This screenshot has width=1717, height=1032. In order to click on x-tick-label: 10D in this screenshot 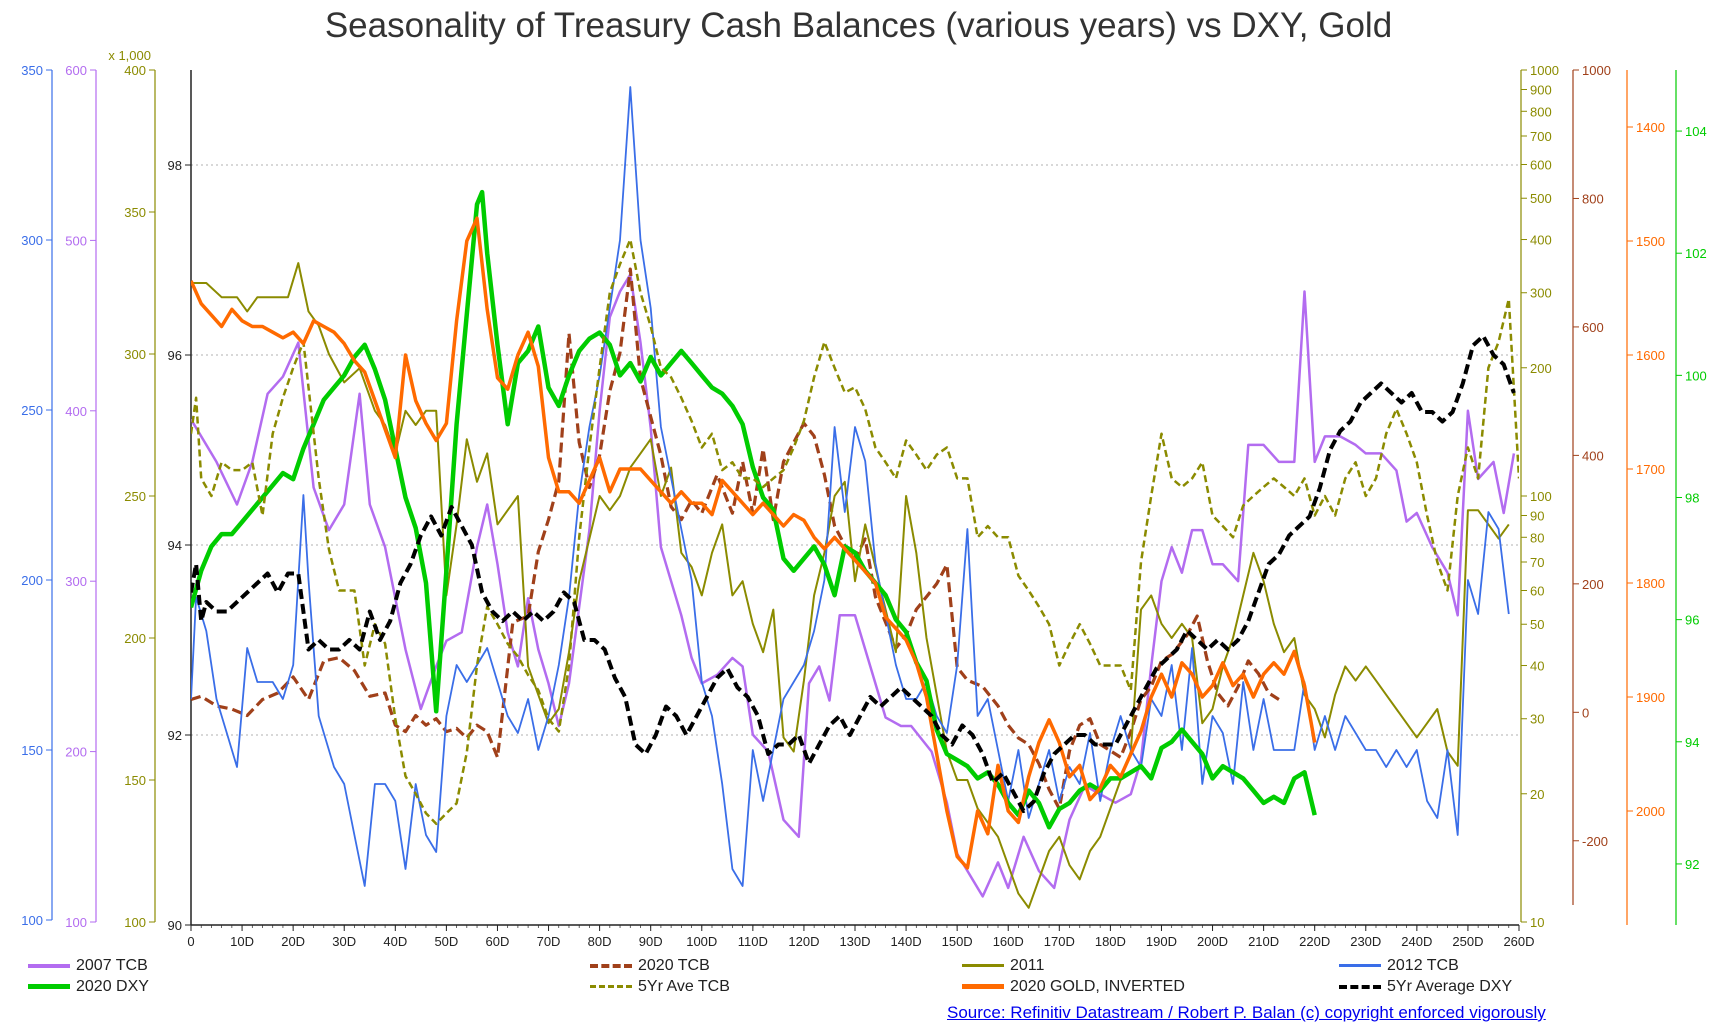, I will do `click(242, 941)`.